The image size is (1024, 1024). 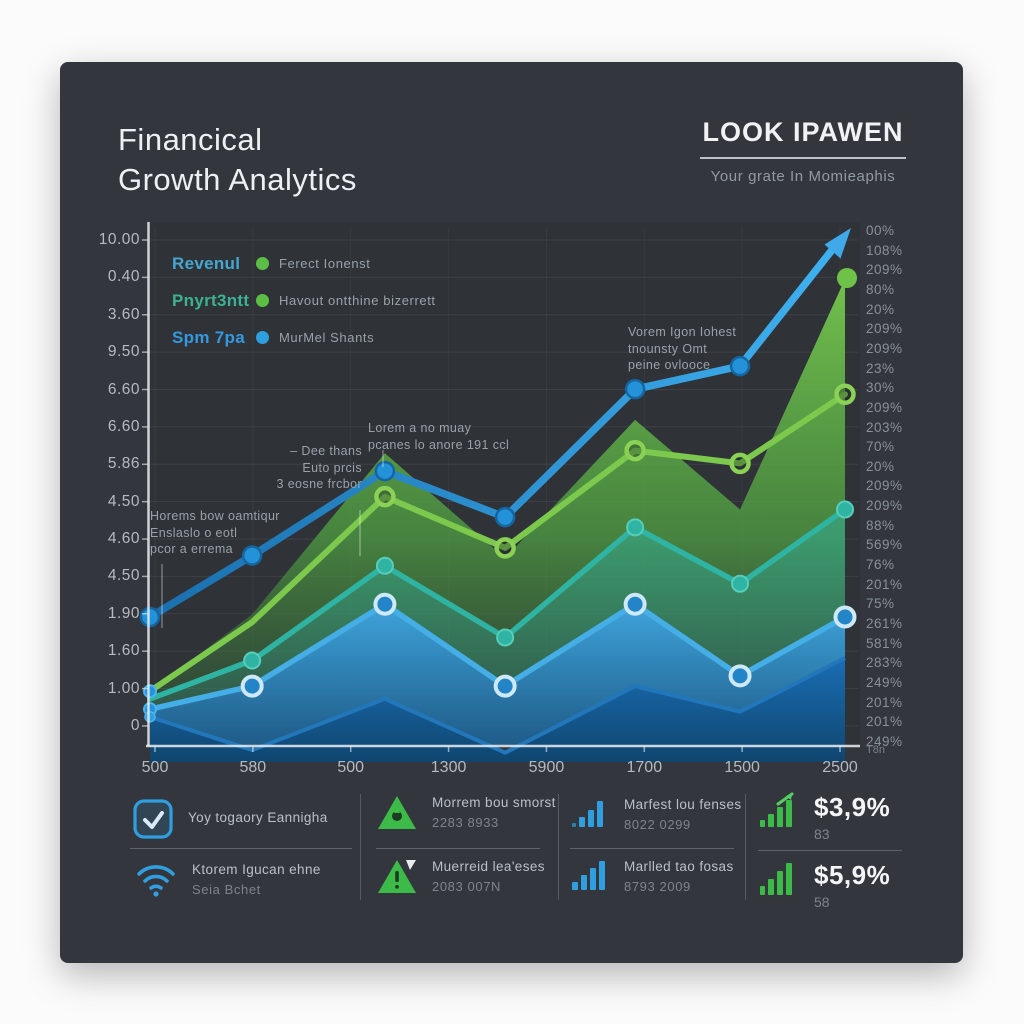 What do you see at coordinates (123, 352) in the screenshot?
I see `y-axis-label: 9.50` at bounding box center [123, 352].